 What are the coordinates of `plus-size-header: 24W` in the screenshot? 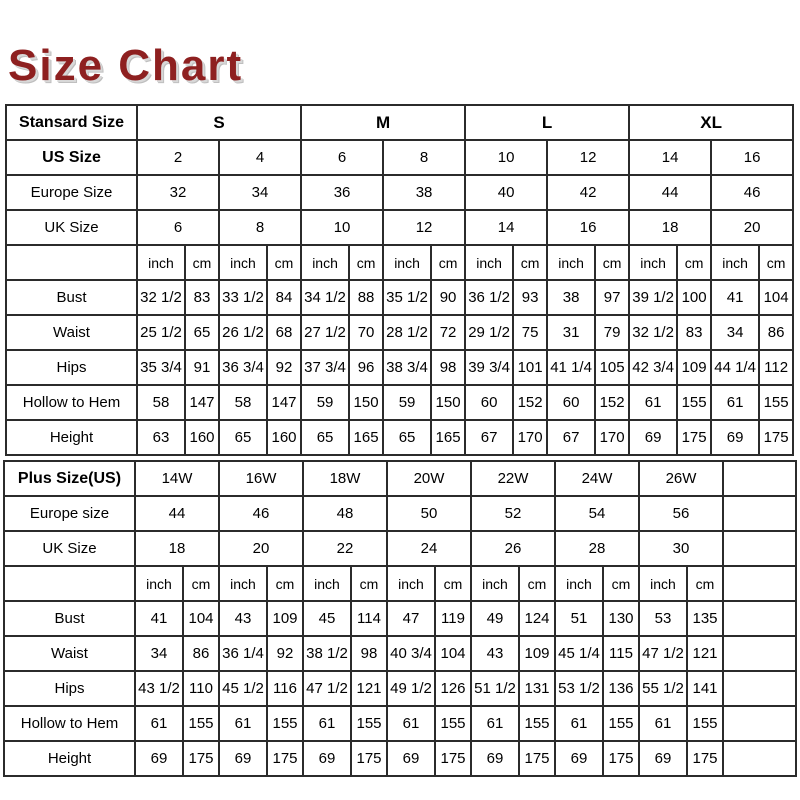 It's located at (597, 478).